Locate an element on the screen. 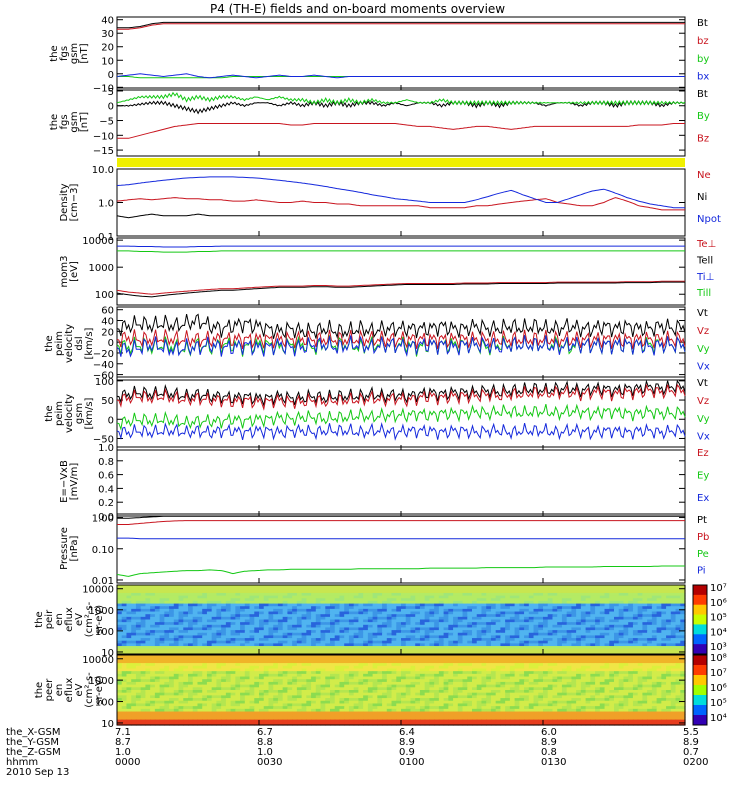 This screenshot has height=800, width=750. series-line-ni is located at coordinates (400, 216).